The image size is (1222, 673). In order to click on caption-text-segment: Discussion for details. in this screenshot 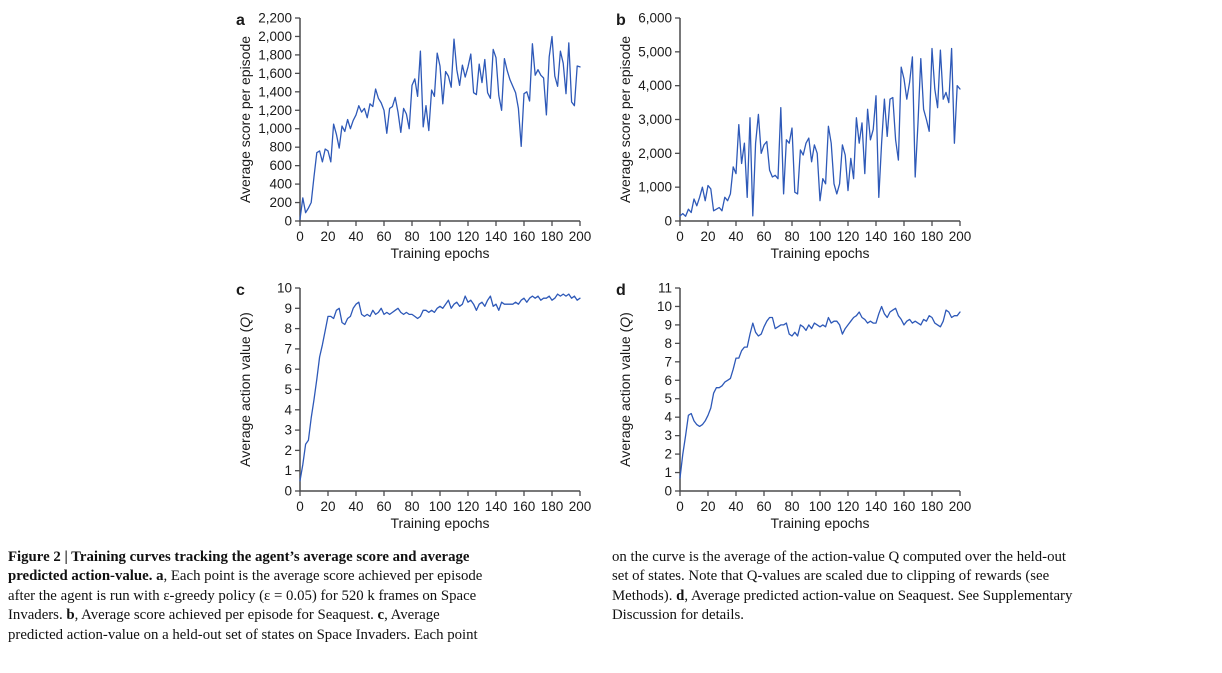, I will do `click(678, 615)`.